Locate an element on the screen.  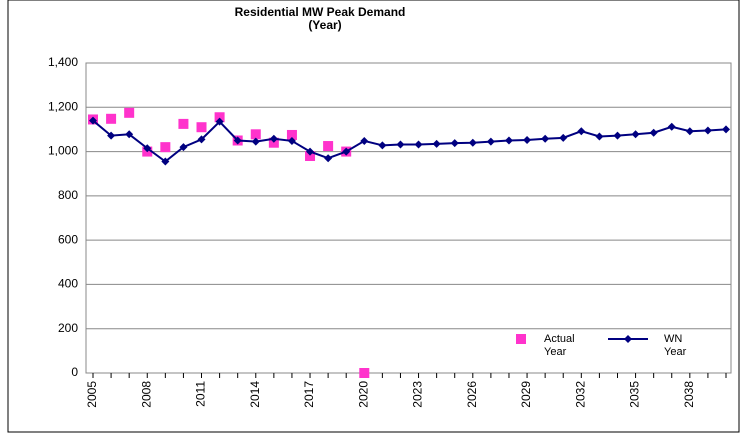
x-tick-label: 2020 is located at coordinates (363, 394).